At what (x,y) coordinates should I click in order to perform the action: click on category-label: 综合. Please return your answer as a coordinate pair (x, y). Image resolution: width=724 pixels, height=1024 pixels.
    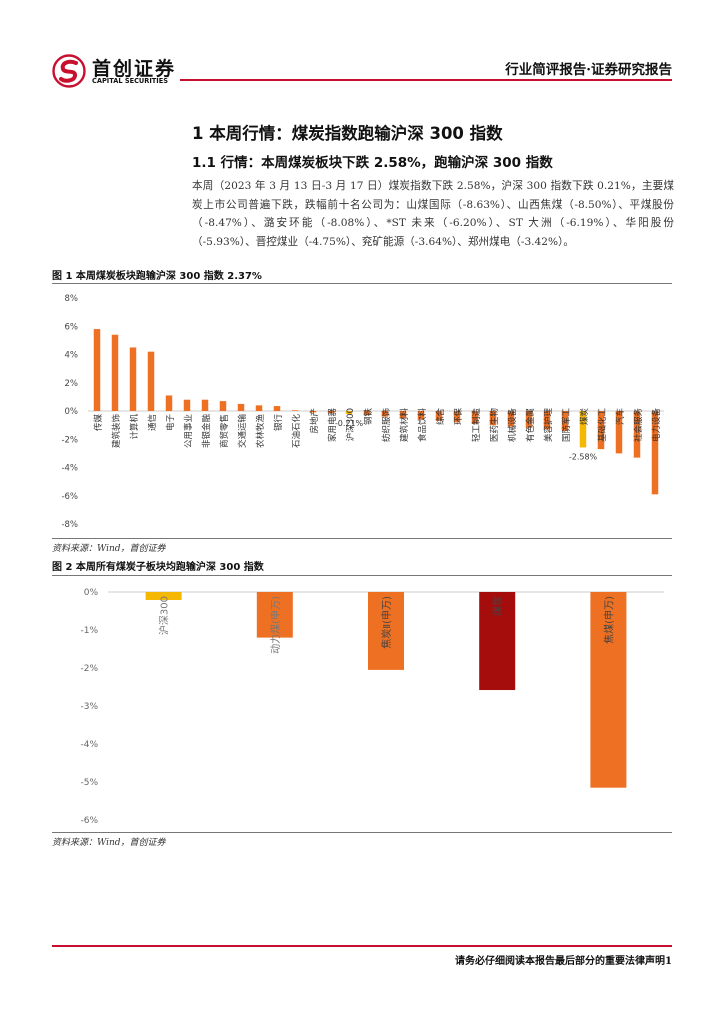
    Looking at the image, I should click on (440, 417).